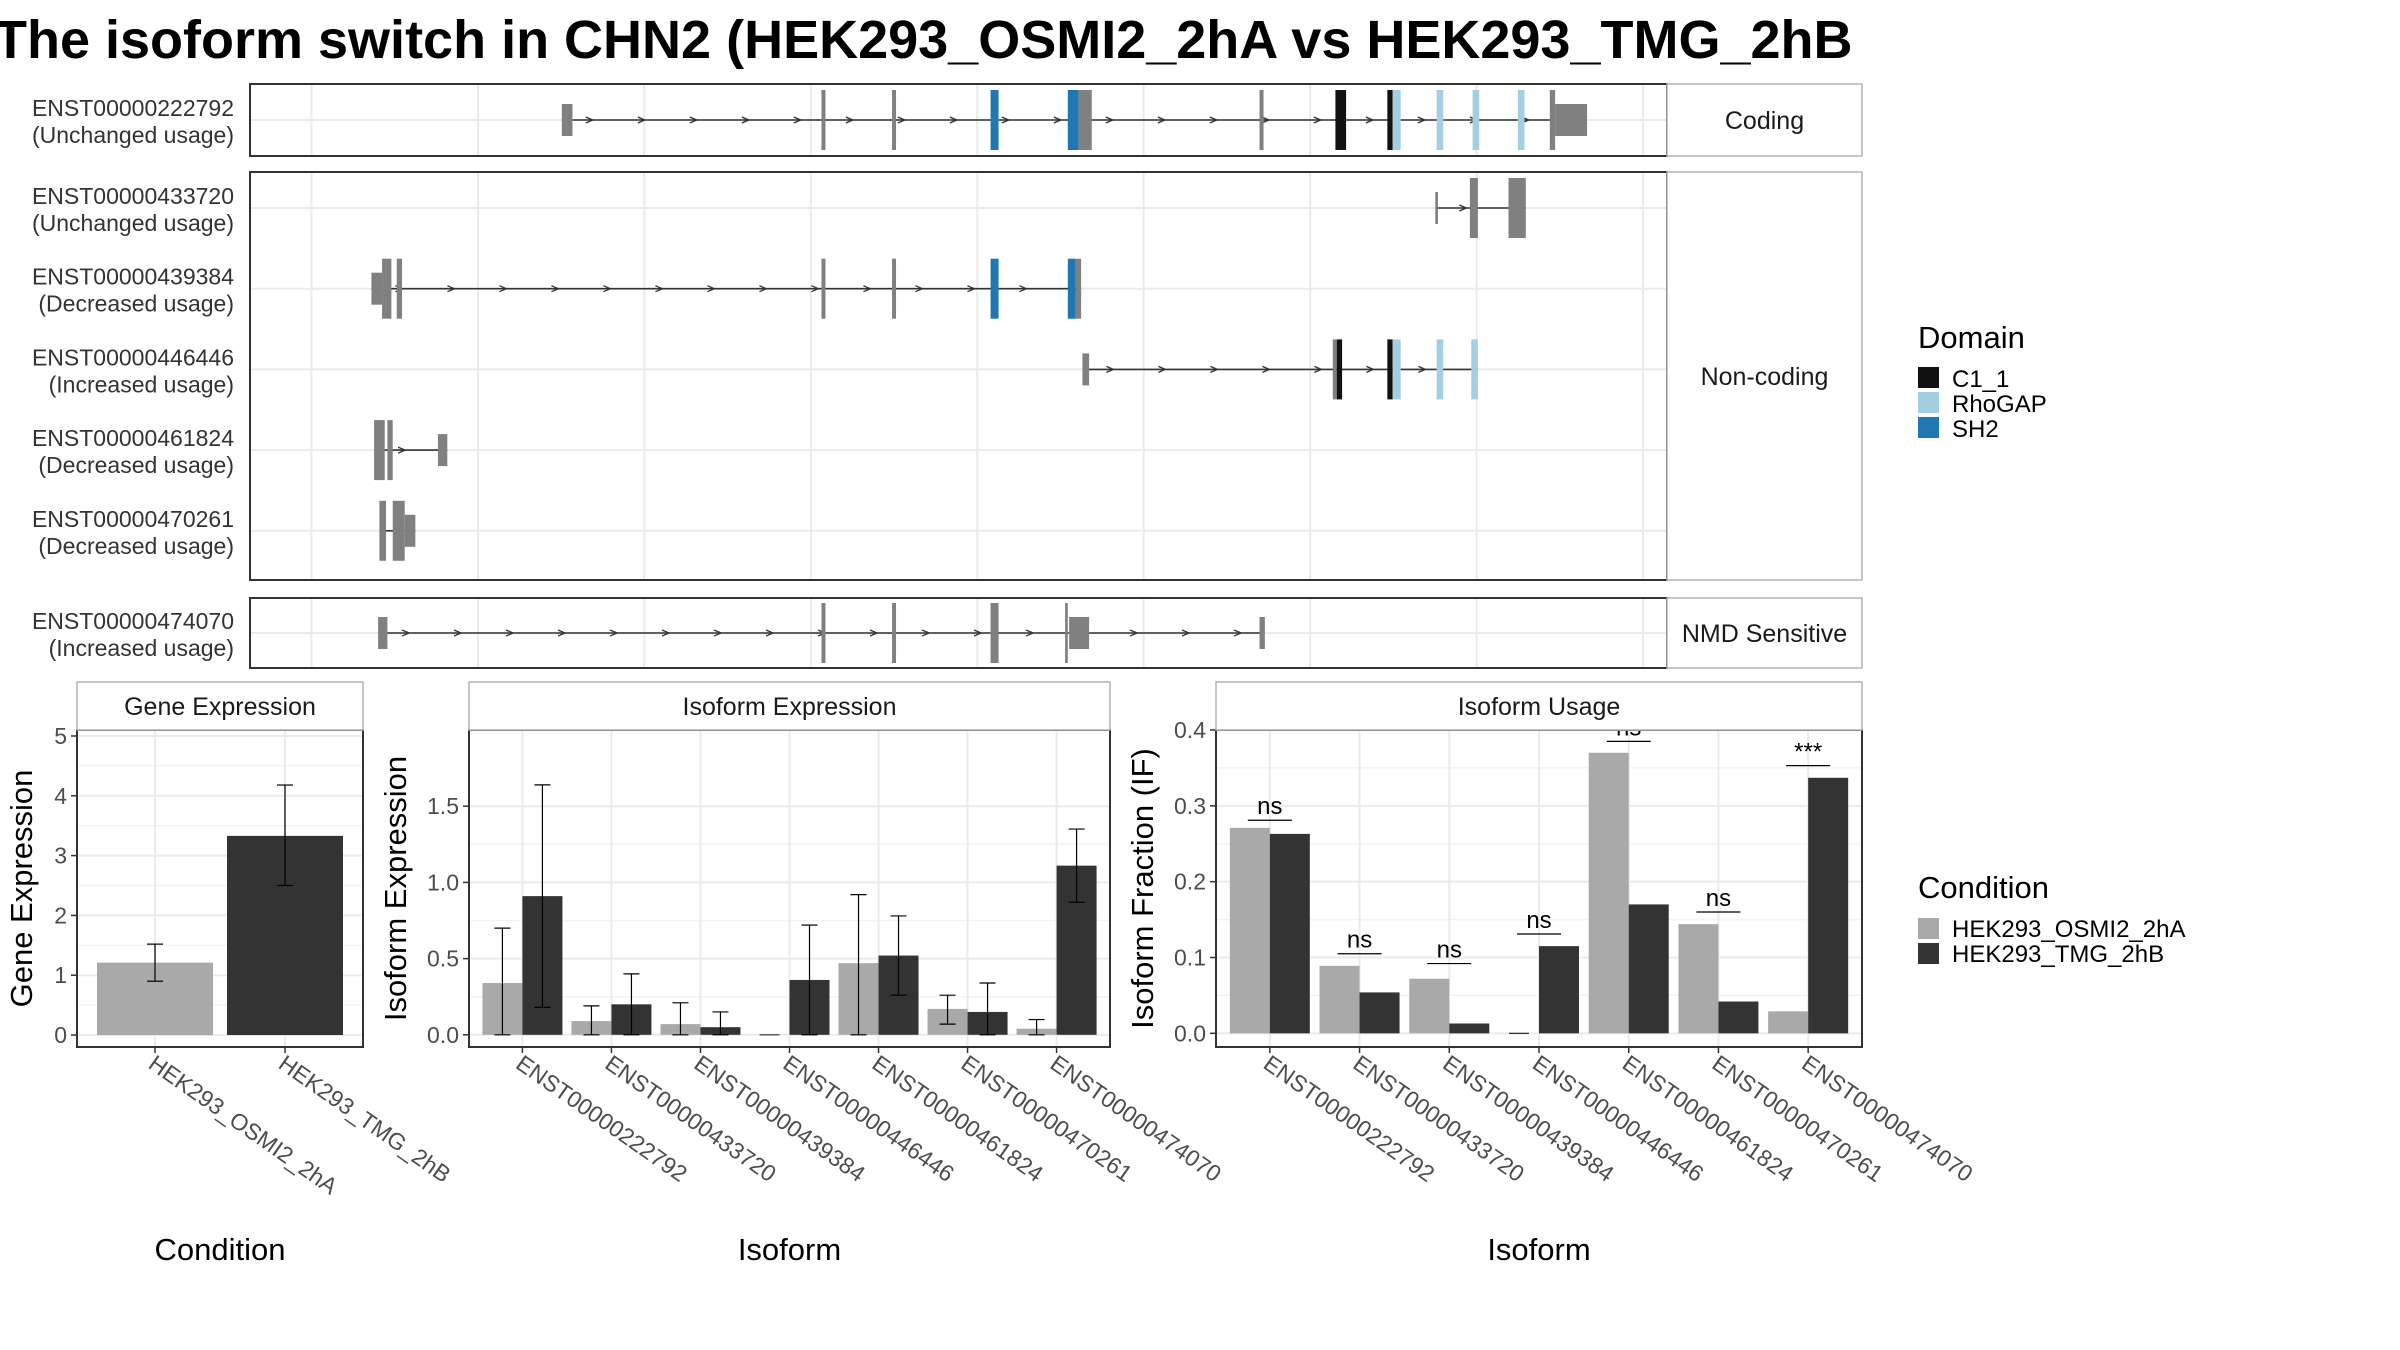 The height and width of the screenshot is (1350, 2400). I want to click on group-strip-label: Non-coding, so click(1765, 377).